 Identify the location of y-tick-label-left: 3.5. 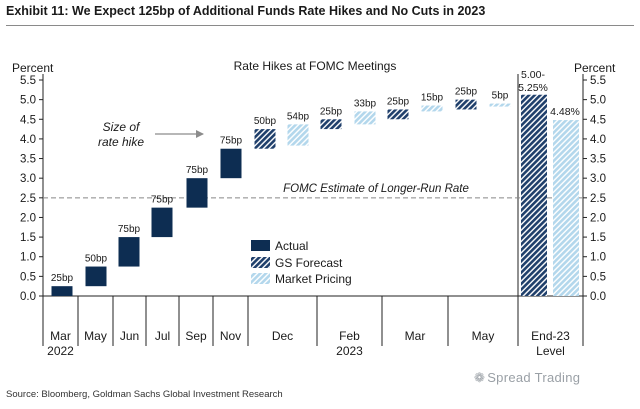
(28, 160).